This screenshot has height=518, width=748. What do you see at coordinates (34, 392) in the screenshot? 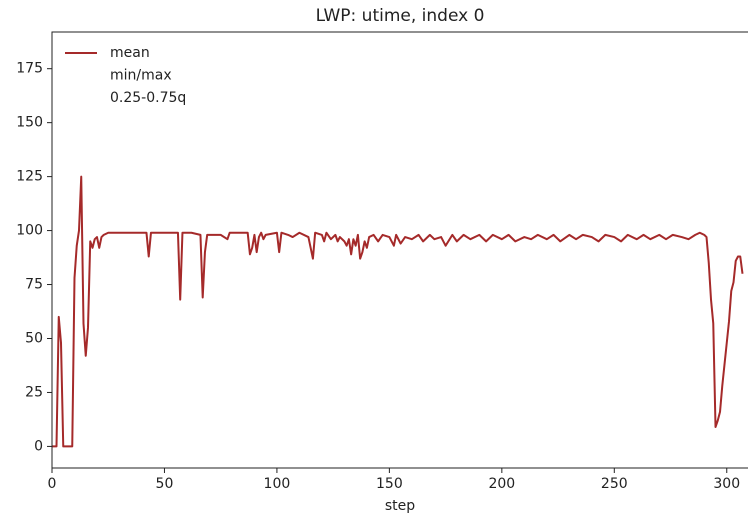
I see `y-tick-label: 25` at bounding box center [34, 392].